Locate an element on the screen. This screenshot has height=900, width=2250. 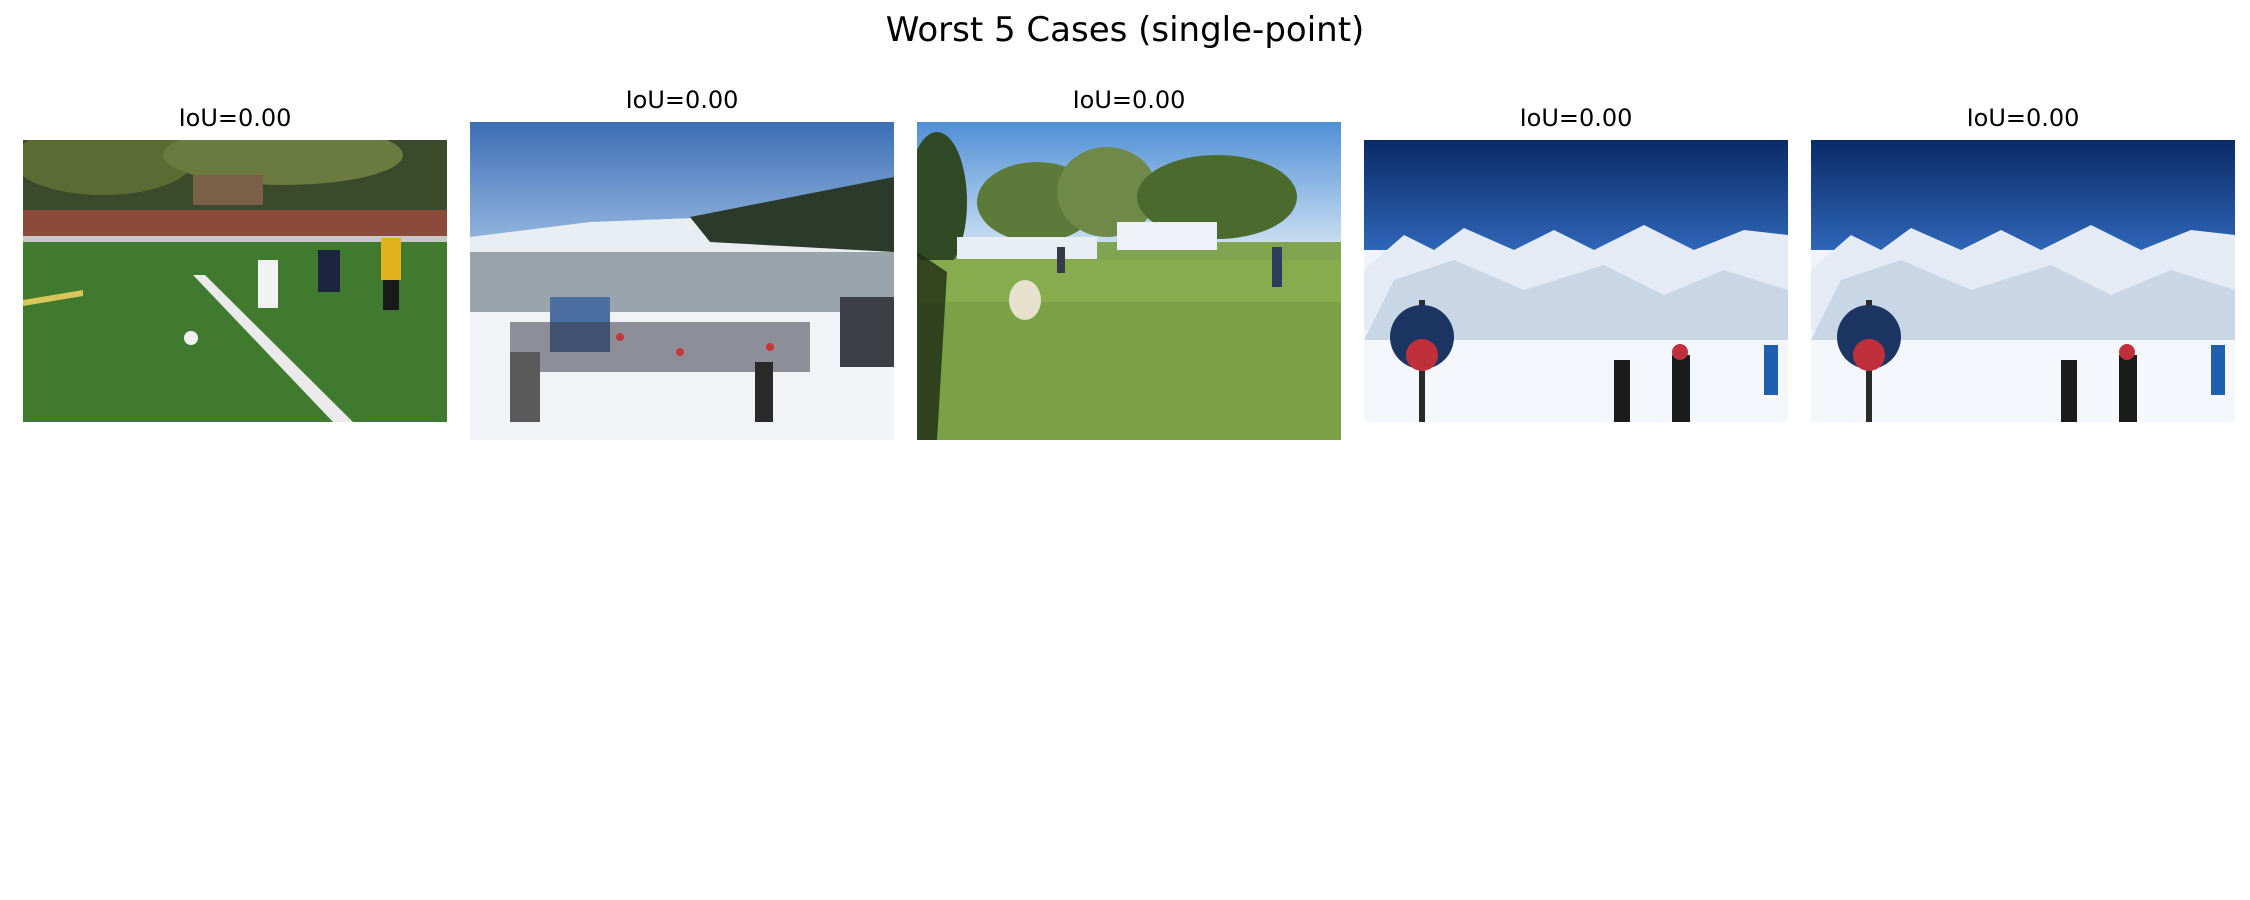
panel-2-title: IoU=0.00 is located at coordinates (682, 100).